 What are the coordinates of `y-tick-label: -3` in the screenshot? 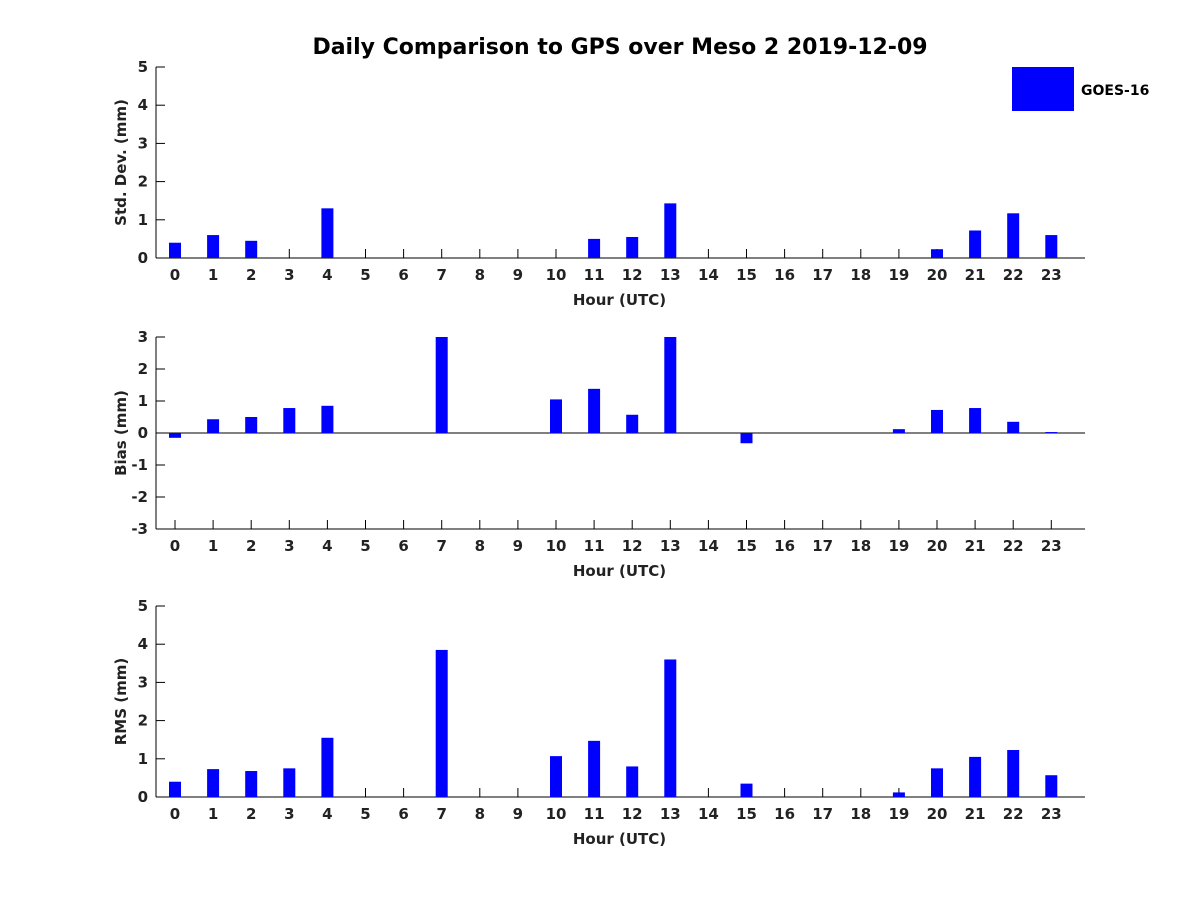 It's located at (139, 529).